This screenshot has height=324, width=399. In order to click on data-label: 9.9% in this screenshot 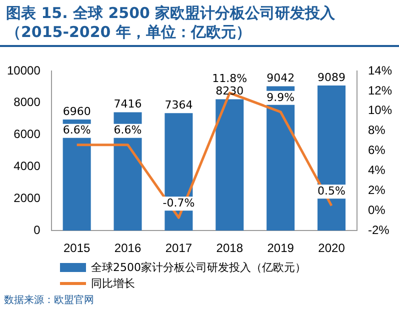, I will do `click(280, 97)`.